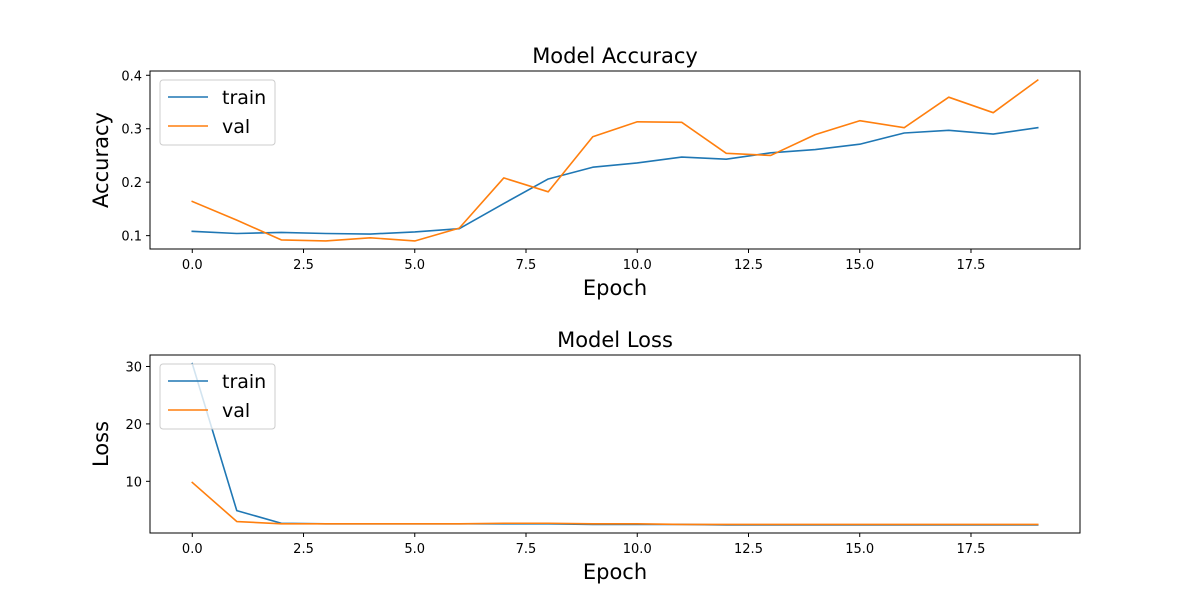 This screenshot has height=600, width=1200. What do you see at coordinates (101, 444) in the screenshot?
I see `loss-y-axis-label: Loss` at bounding box center [101, 444].